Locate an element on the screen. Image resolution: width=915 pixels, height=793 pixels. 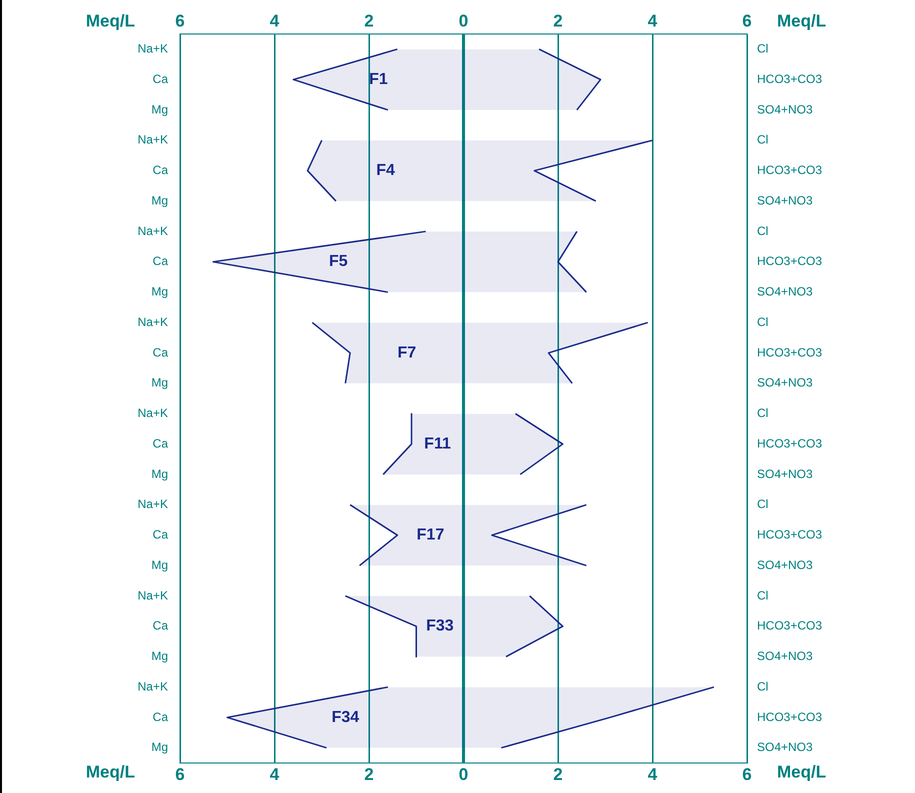
x2-tick-label: 0 is located at coordinates (463, 20).